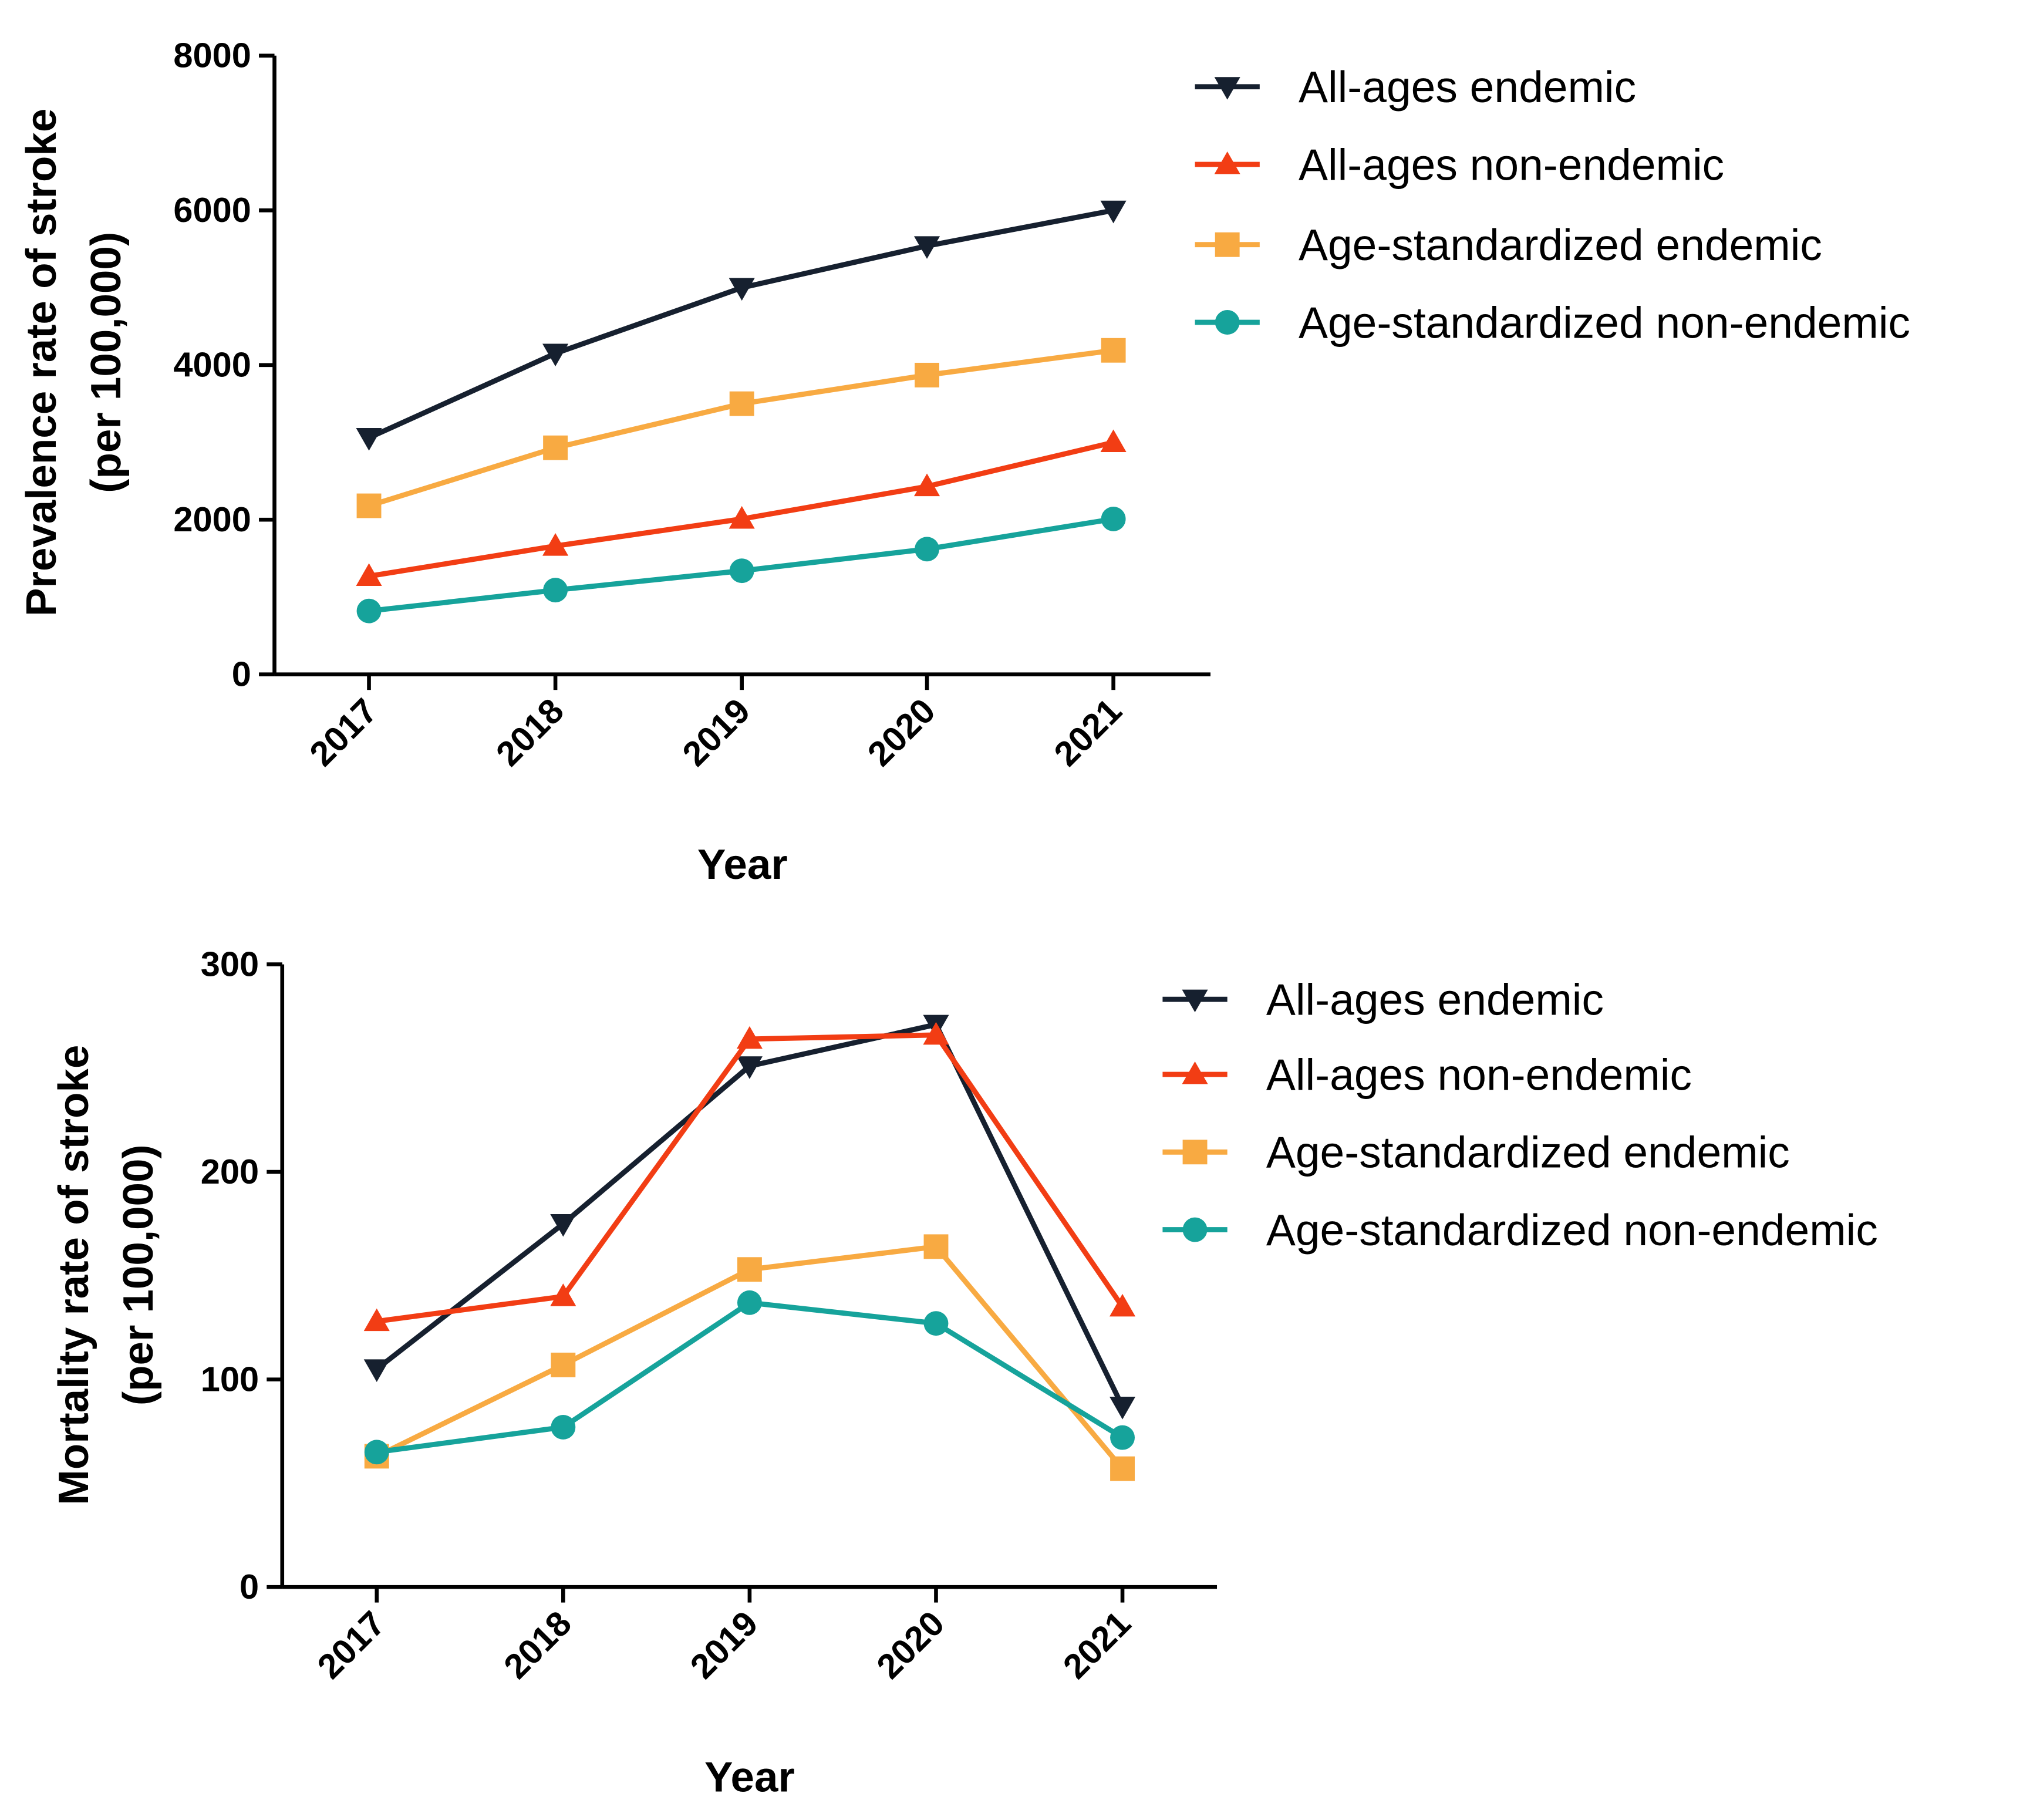  Describe the element at coordinates (41, 362) in the screenshot. I see `y-axis-label: Prevalence rate of stroke` at that location.